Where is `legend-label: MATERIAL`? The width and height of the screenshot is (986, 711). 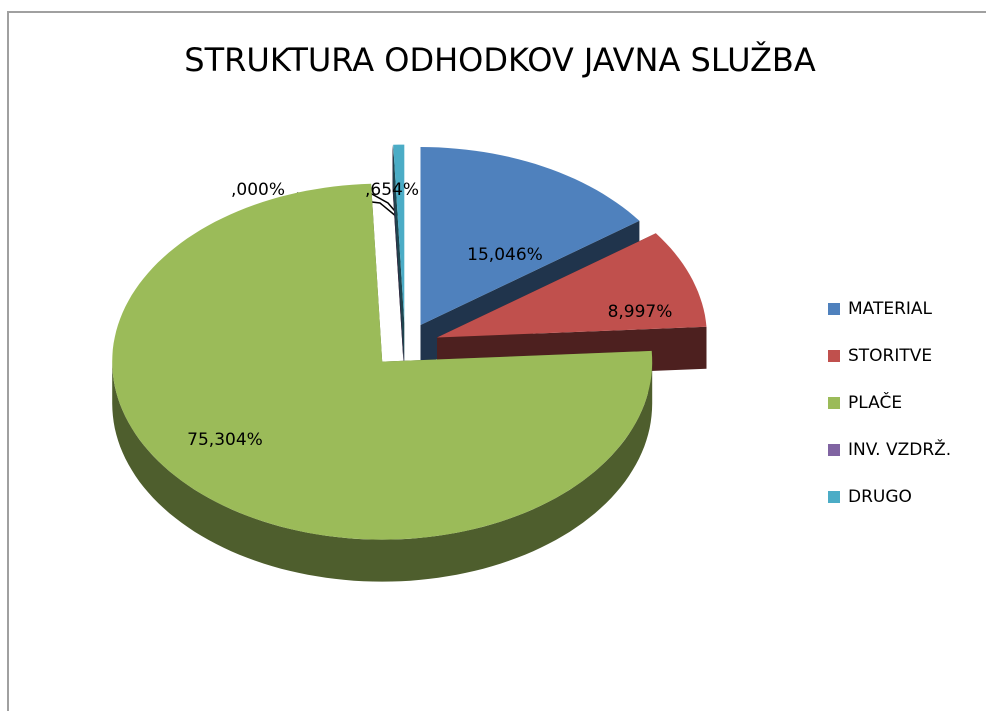 legend-label: MATERIAL is located at coordinates (890, 309).